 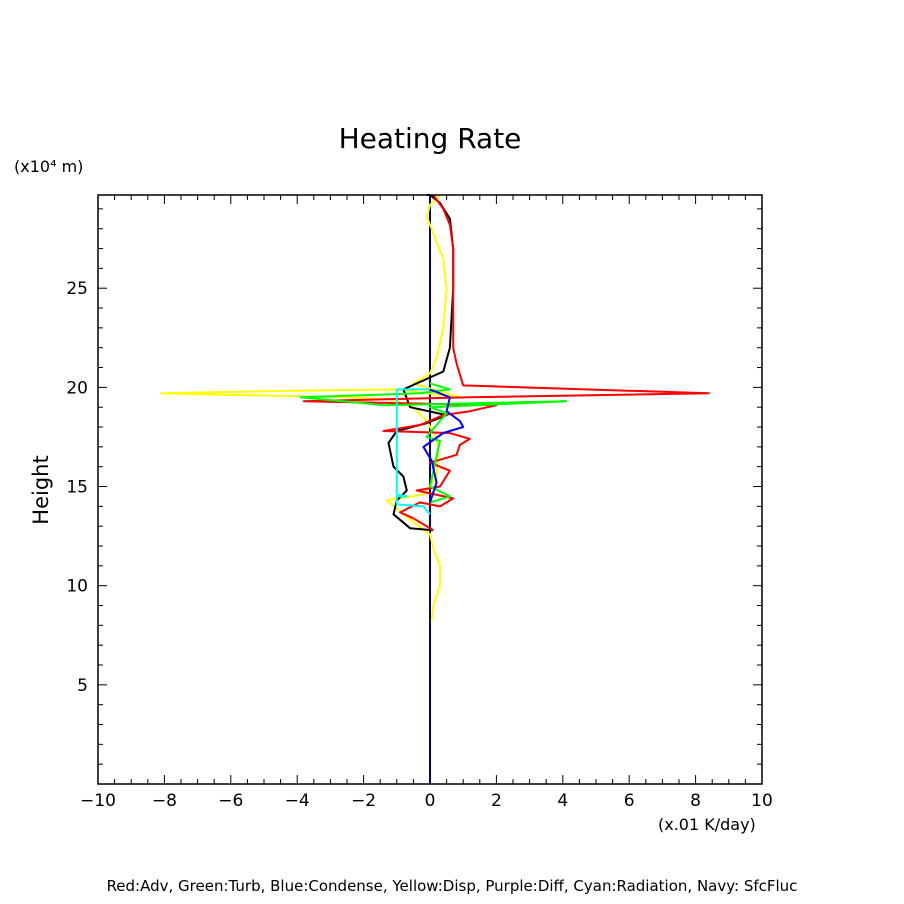 I want to click on x-tick-label: 2, so click(x=496, y=801).